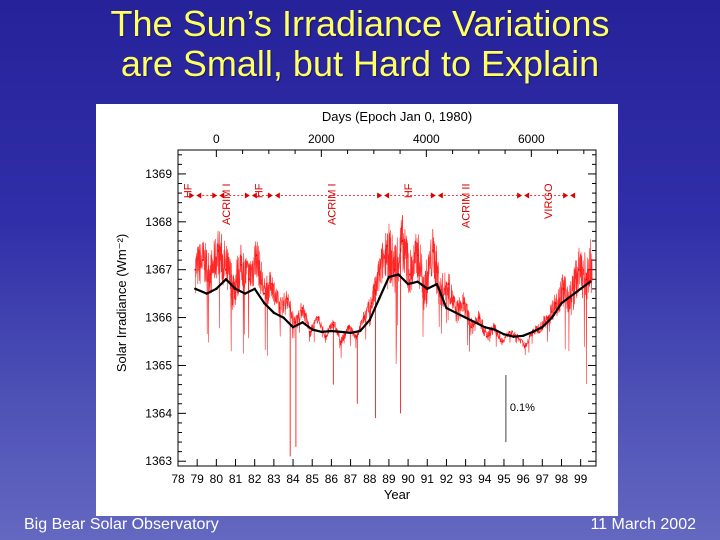 The image size is (720, 540). Describe the element at coordinates (158, 222) in the screenshot. I see `y-tick-label: 1368` at that location.